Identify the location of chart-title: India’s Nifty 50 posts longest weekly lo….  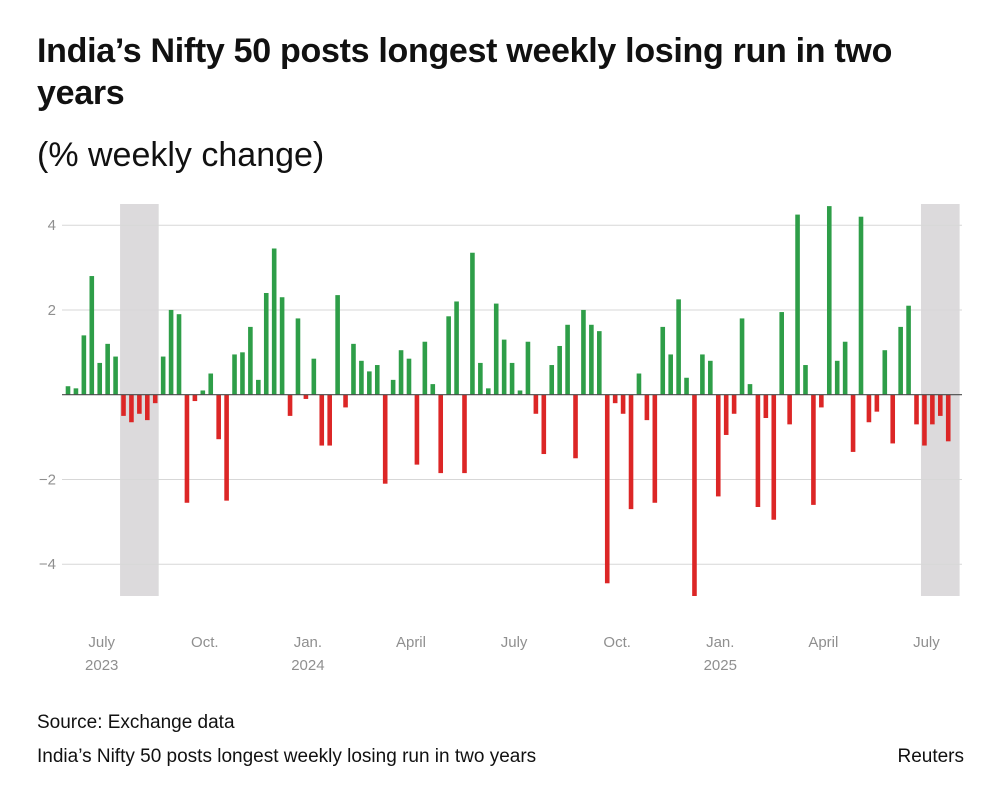
(465, 72).